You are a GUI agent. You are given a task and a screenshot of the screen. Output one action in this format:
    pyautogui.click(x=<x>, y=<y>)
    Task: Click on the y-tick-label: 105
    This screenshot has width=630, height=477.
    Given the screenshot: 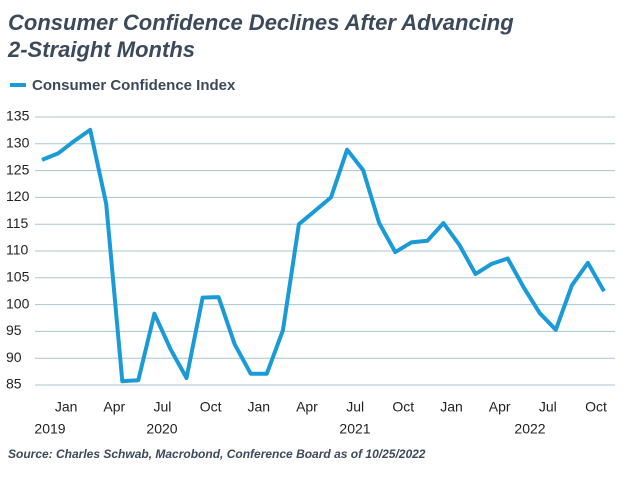 What is the action you would take?
    pyautogui.click(x=18, y=277)
    